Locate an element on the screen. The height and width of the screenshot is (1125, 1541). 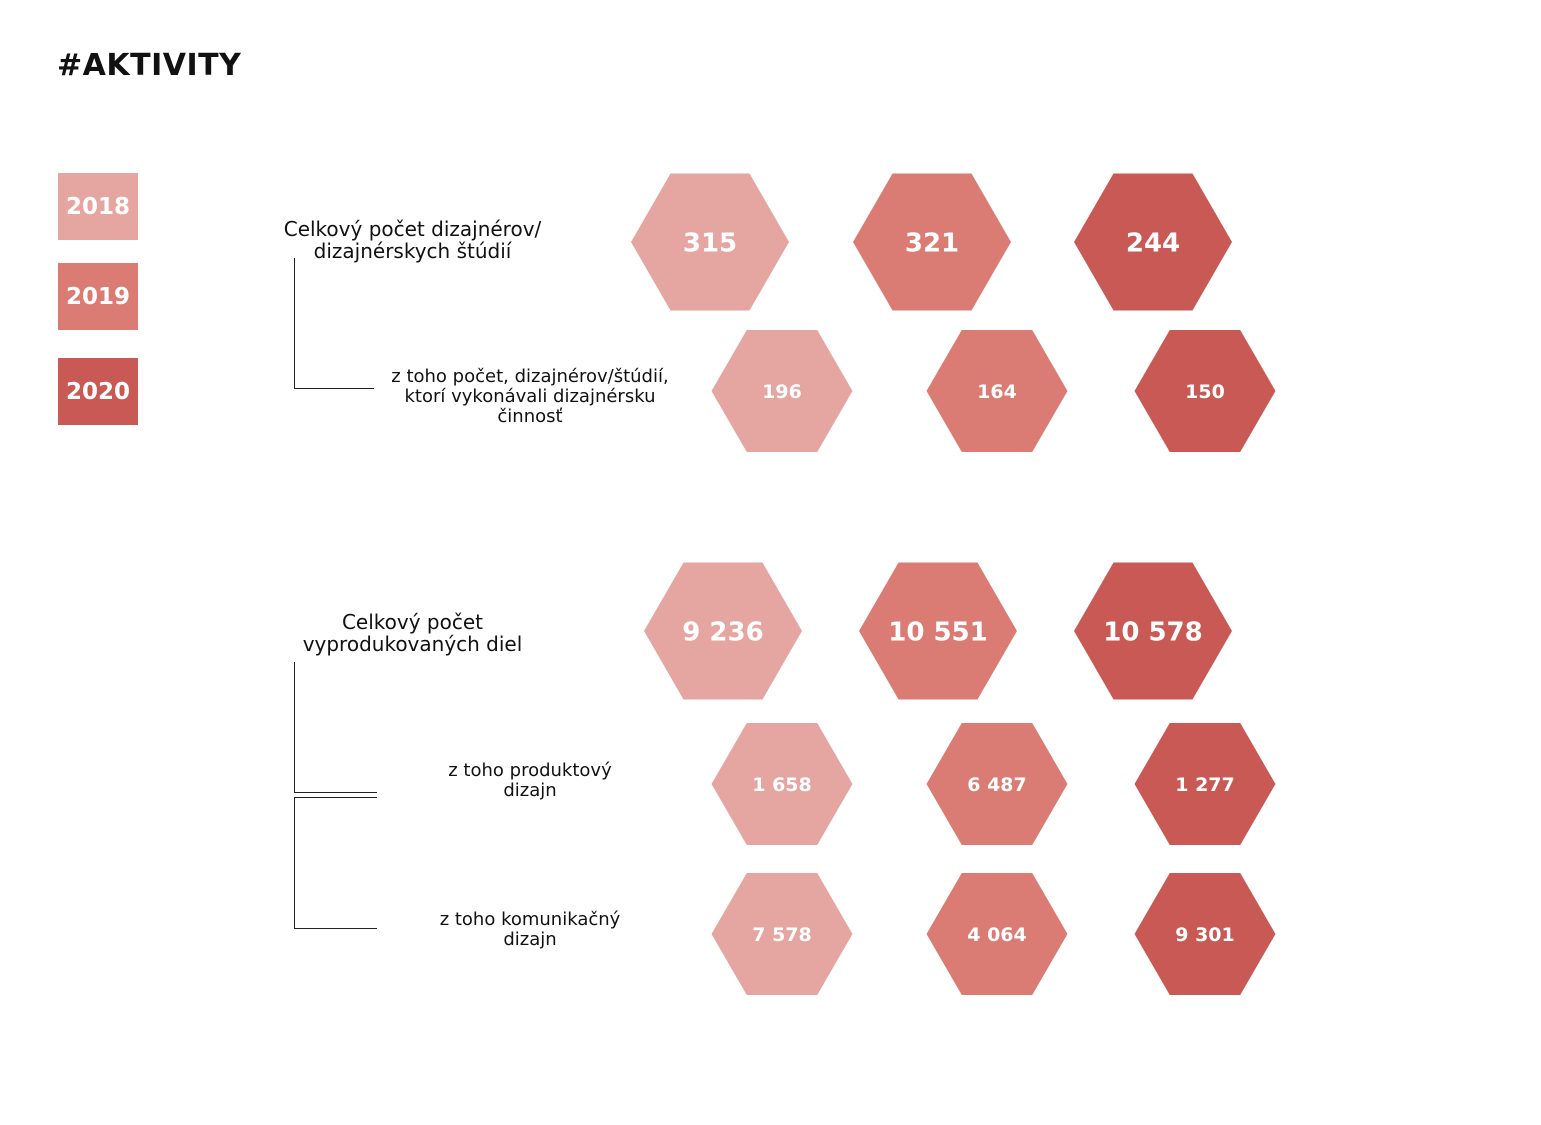
legend-2018: 2018 is located at coordinates (98, 206).